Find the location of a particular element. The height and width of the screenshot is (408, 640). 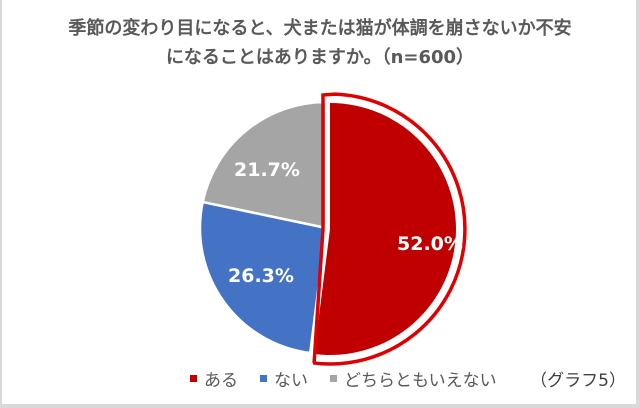

legend-label: どちらともいえない is located at coordinates (420, 380).